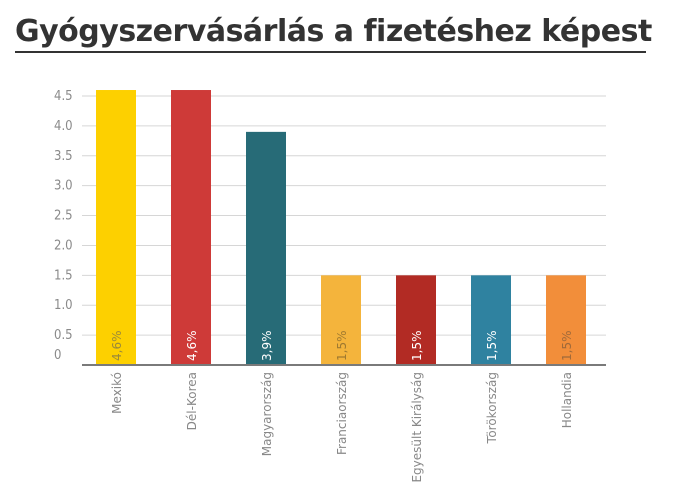 The height and width of the screenshot is (491, 673). Describe the element at coordinates (333, 31) in the screenshot. I see `chart-title: Gyógyszervásárlás a fizetéshez képest` at that location.